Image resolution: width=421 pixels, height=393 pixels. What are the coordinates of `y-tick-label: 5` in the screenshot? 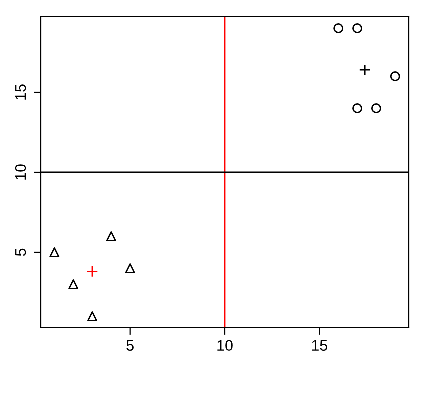 It's located at (21, 252).